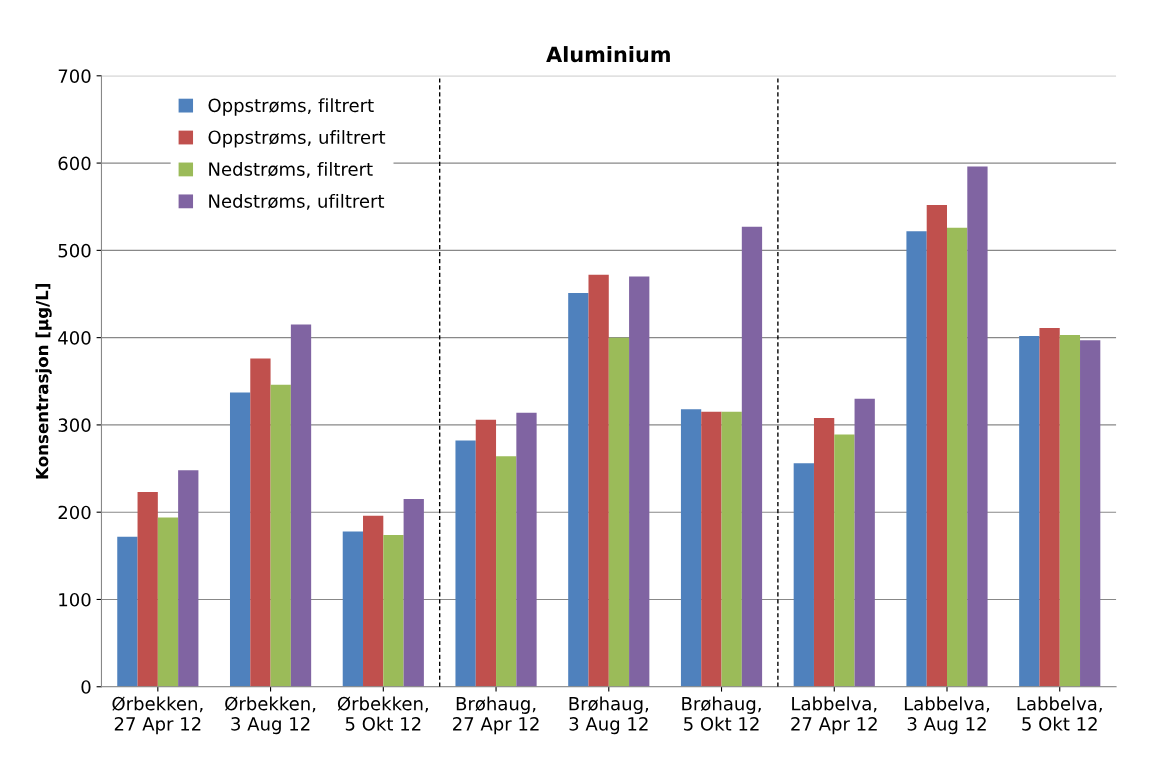 This screenshot has height=758, width=1153. What do you see at coordinates (291, 107) in the screenshot?
I see `legend-label: Oppstrøms, filtrert` at bounding box center [291, 107].